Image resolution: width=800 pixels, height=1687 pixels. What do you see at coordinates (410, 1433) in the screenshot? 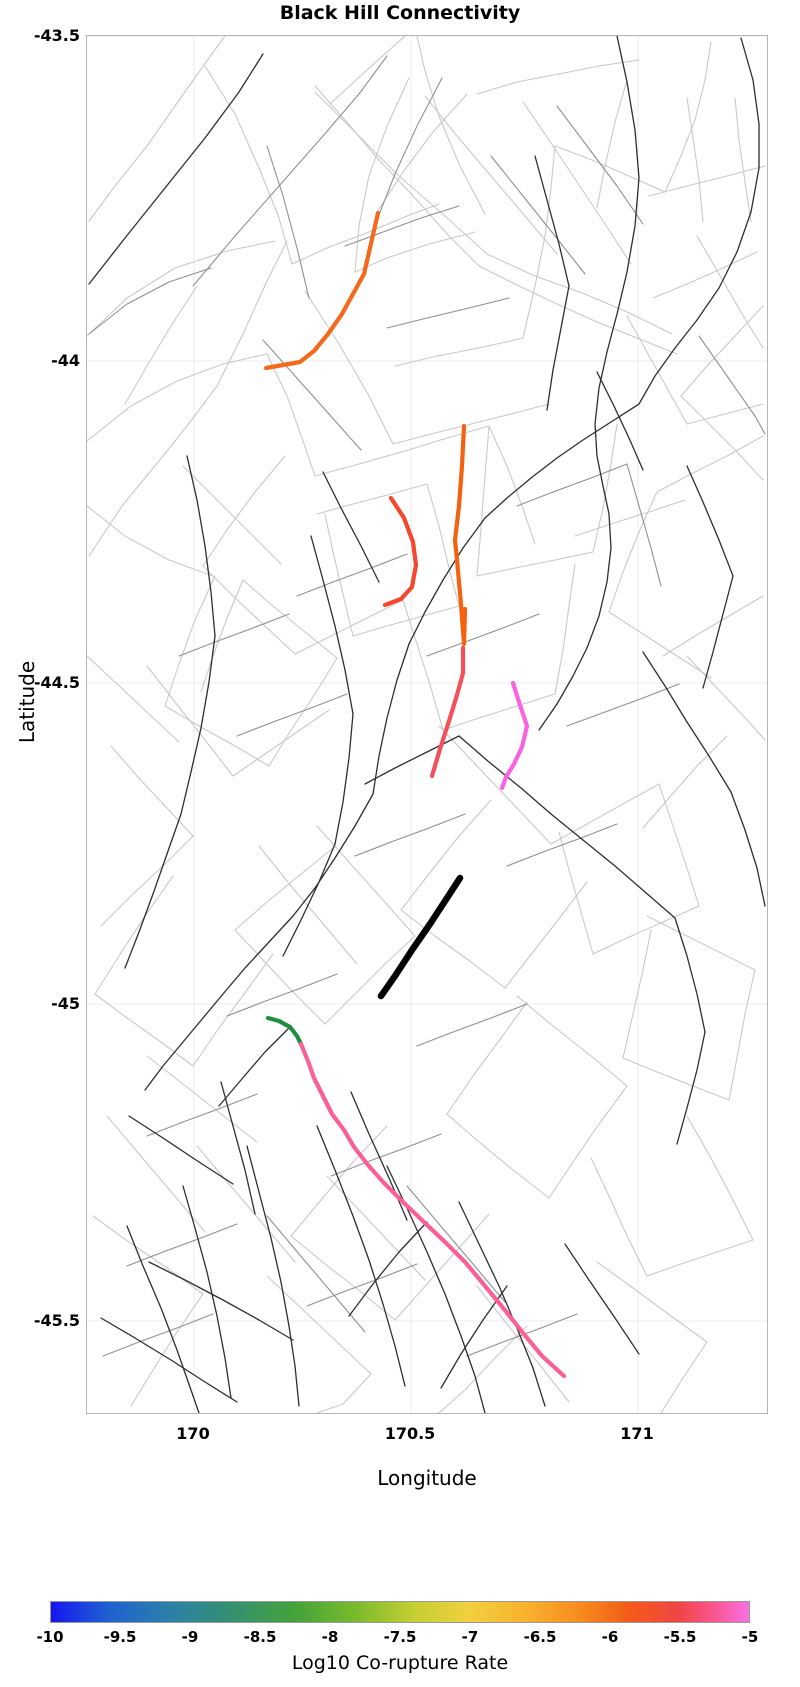
I see `x-tick-label: 170.5` at bounding box center [410, 1433].